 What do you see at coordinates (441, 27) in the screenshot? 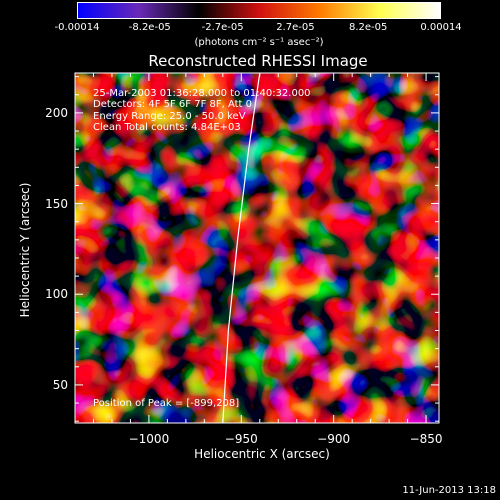
I see `colorbar-tick-label: 0.00014` at bounding box center [441, 27].